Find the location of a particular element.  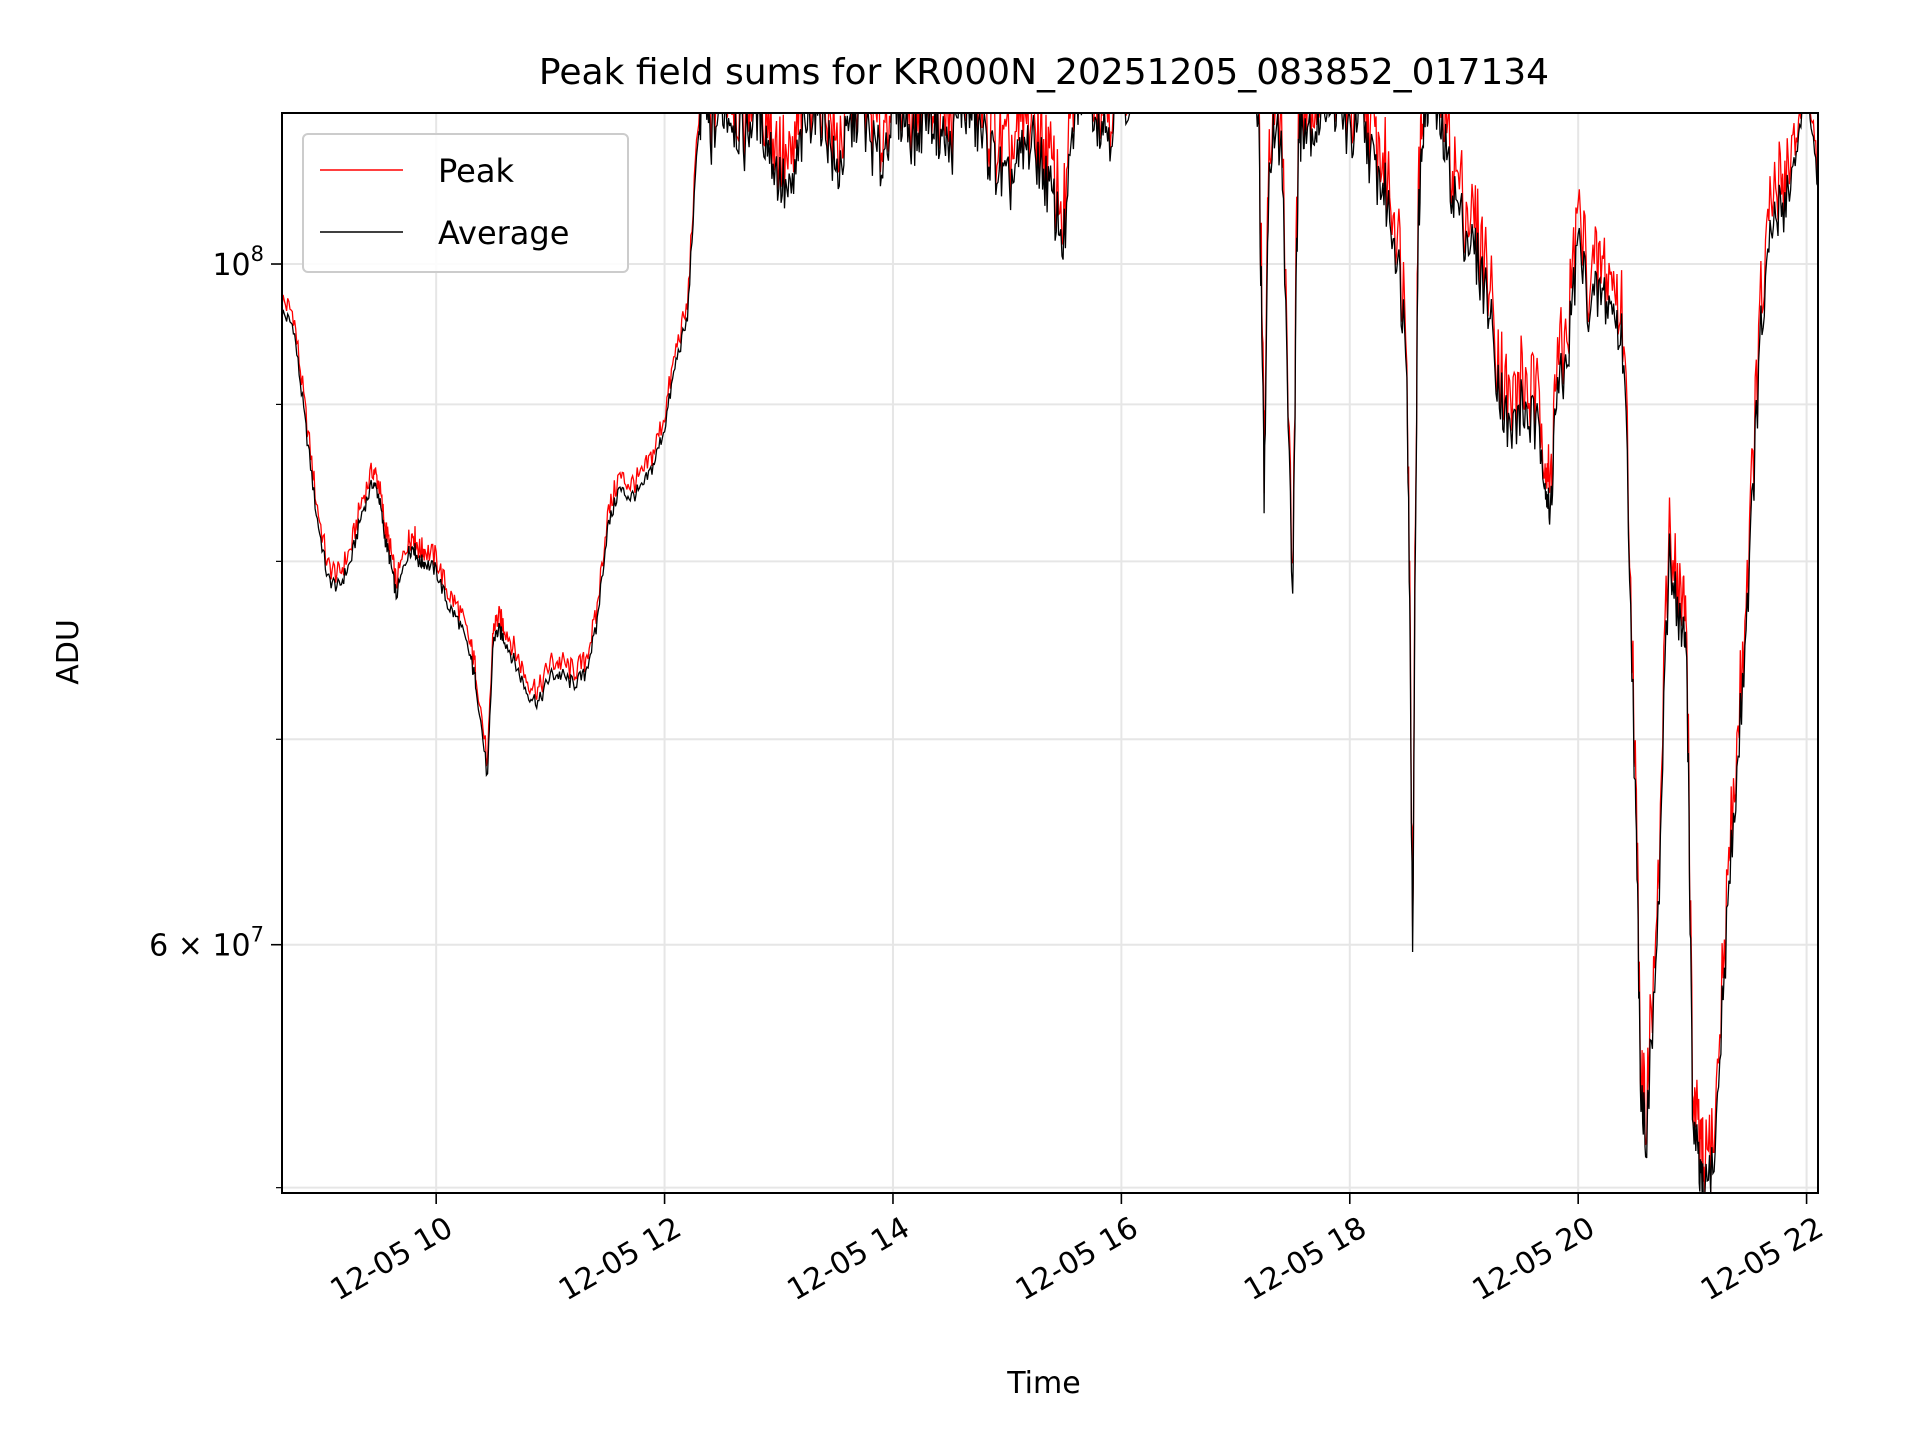

legend-frame is located at coordinates (465, 203).